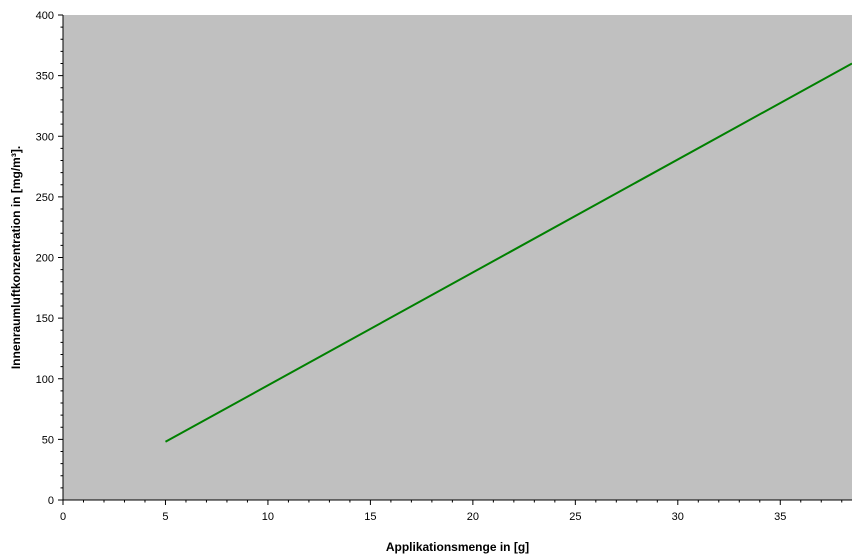  Describe the element at coordinates (165, 517) in the screenshot. I see `x-tick-label: 5` at that location.